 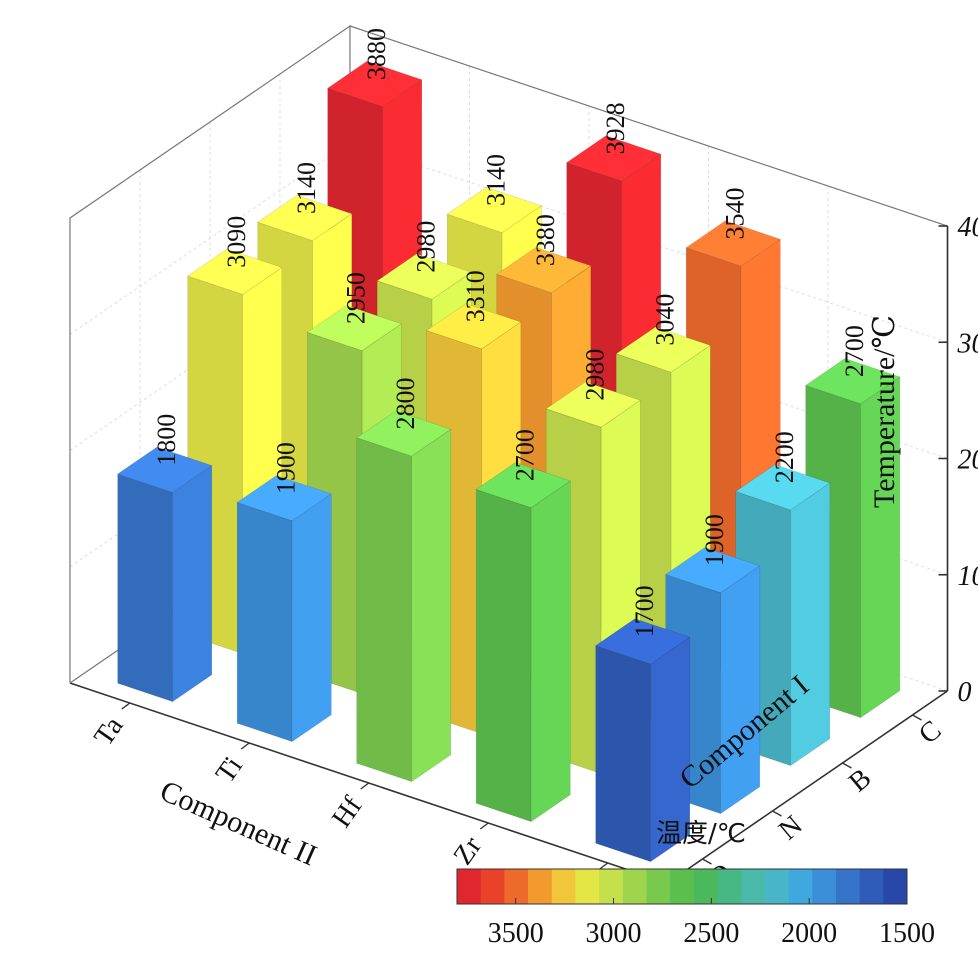 I want to click on bar-value-label: 2950, so click(x=355, y=298).